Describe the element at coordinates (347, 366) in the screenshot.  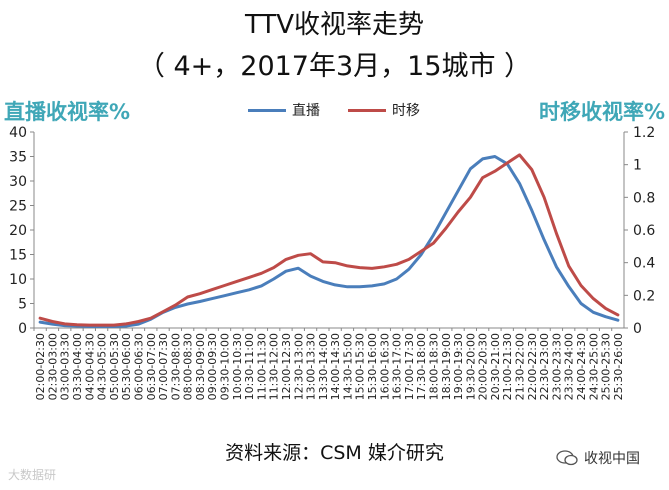
I see `x-tick-label: 14:30-15:00` at that location.